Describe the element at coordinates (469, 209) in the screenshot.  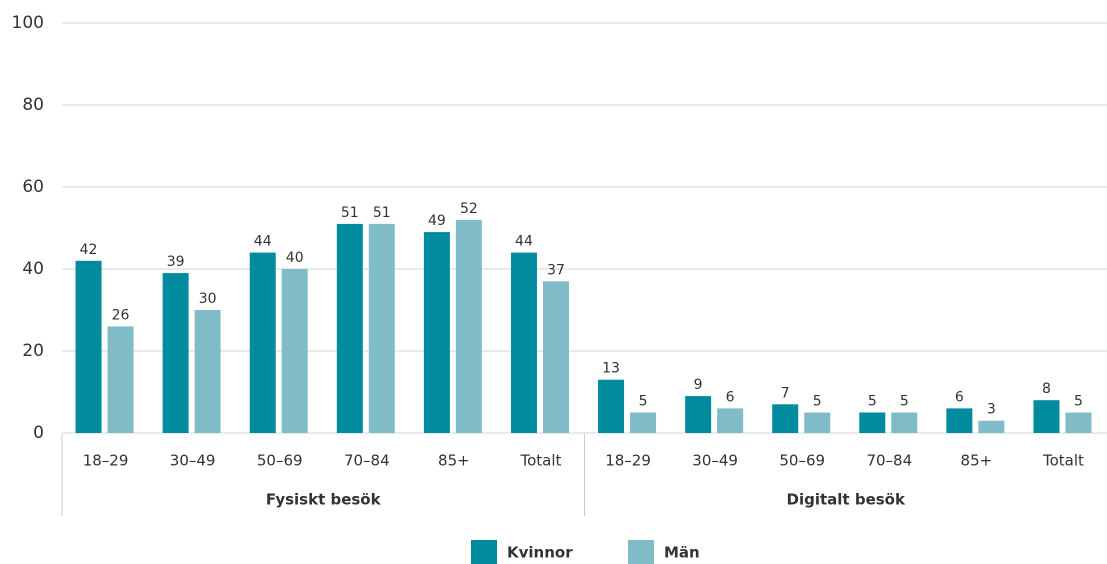
I see `value-label: 52` at that location.